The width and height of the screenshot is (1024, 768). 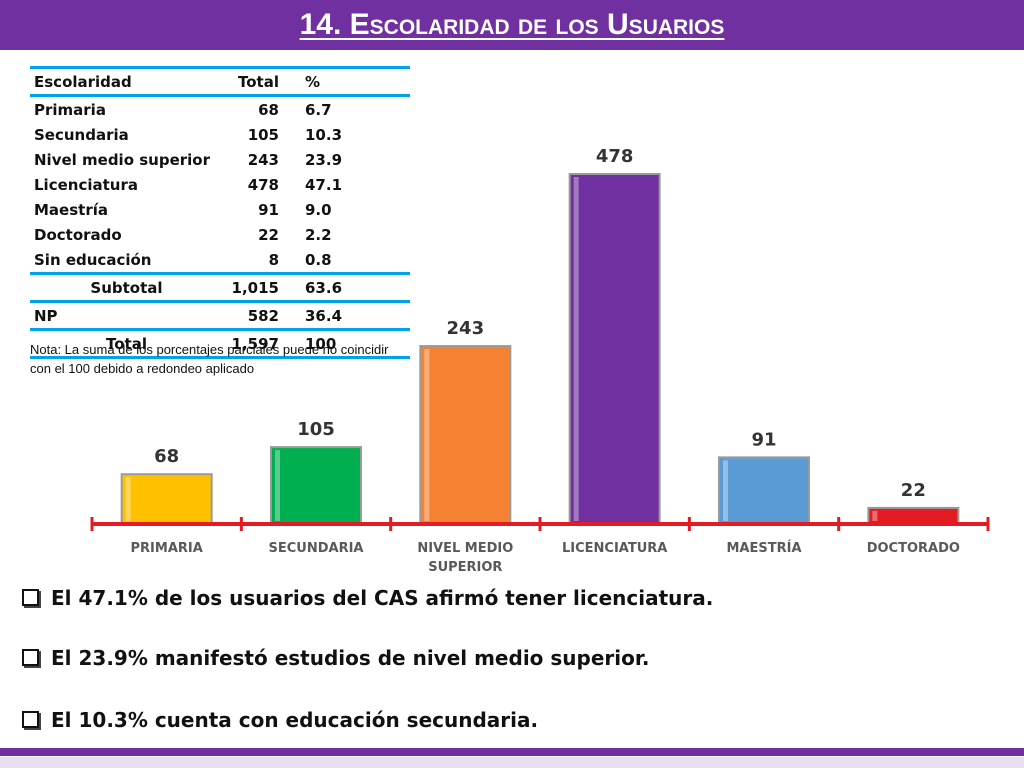 I want to click on x-tick-label: PRIMARIA, so click(x=167, y=548).